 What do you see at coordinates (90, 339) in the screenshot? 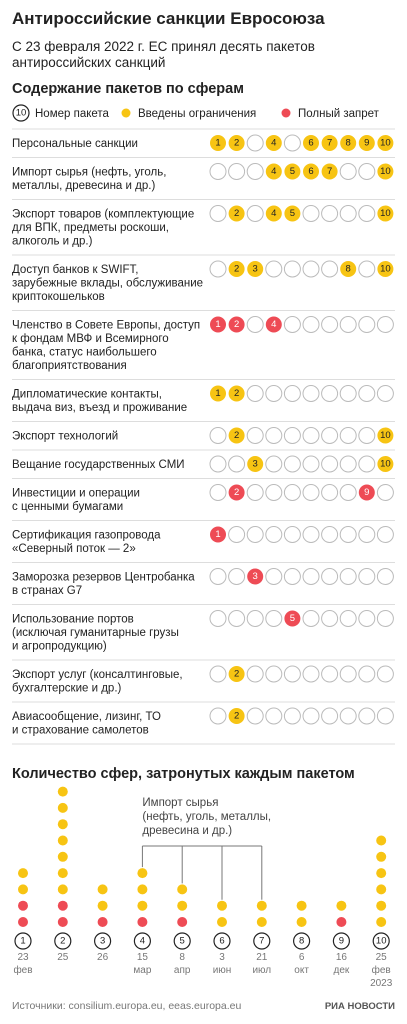
I see `row-label: к фондам МВФ и Всемирного` at bounding box center [90, 339].